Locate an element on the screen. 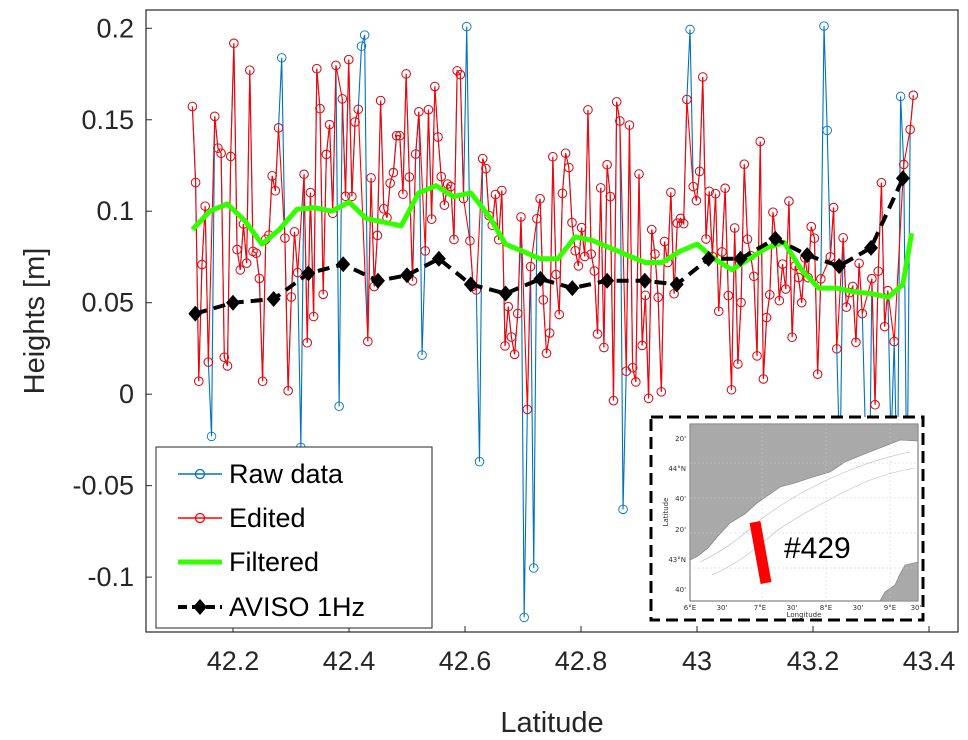 Image resolution: width=968 pixels, height=740 pixels. inset-x-label: Longitude is located at coordinates (804, 615).